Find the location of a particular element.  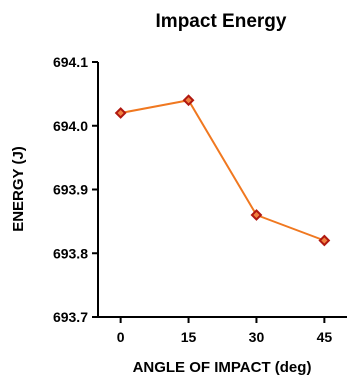

y-tick-label: 693.7 is located at coordinates (70, 317).